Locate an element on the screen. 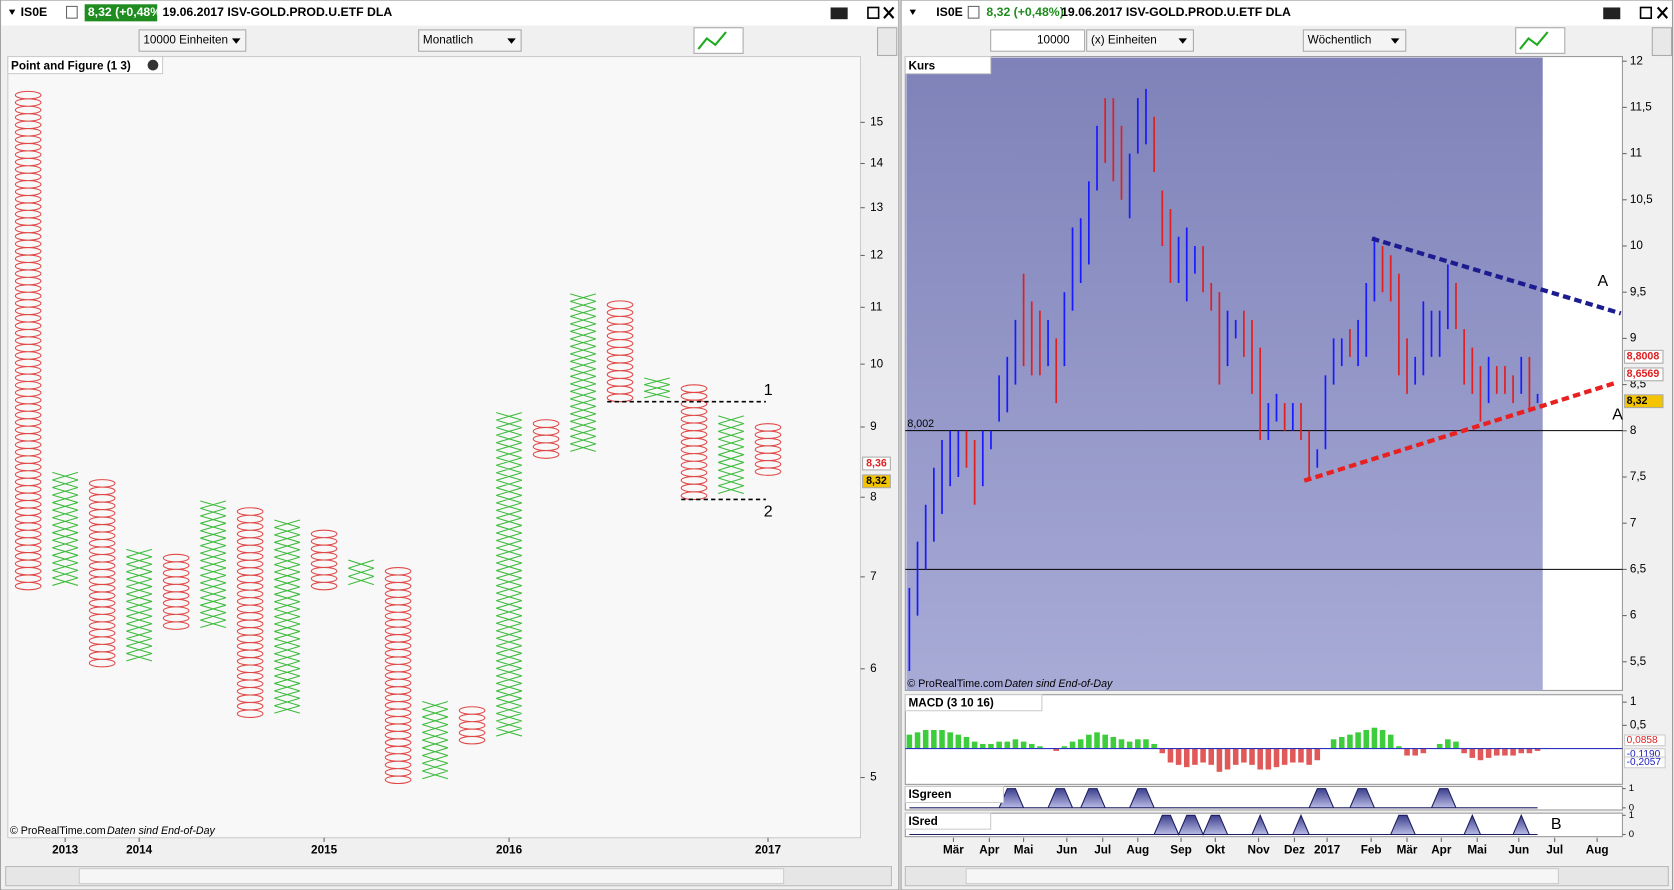 This screenshot has width=1674, height=890. panel-close is located at coordinates (153, 65).